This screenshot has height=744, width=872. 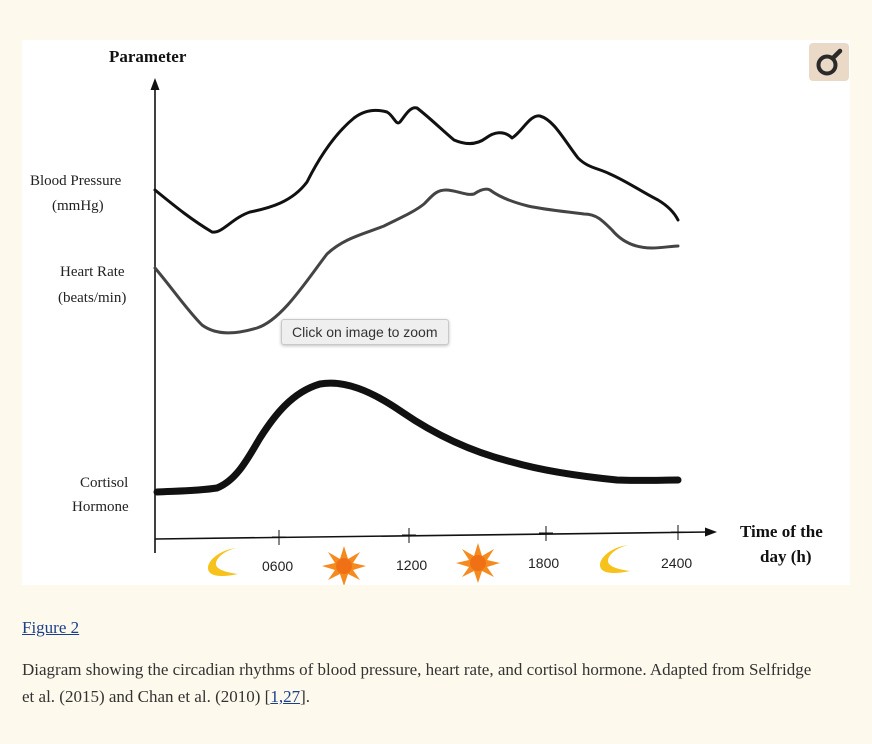 What do you see at coordinates (417, 437) in the screenshot?
I see `cortisol-curve` at bounding box center [417, 437].